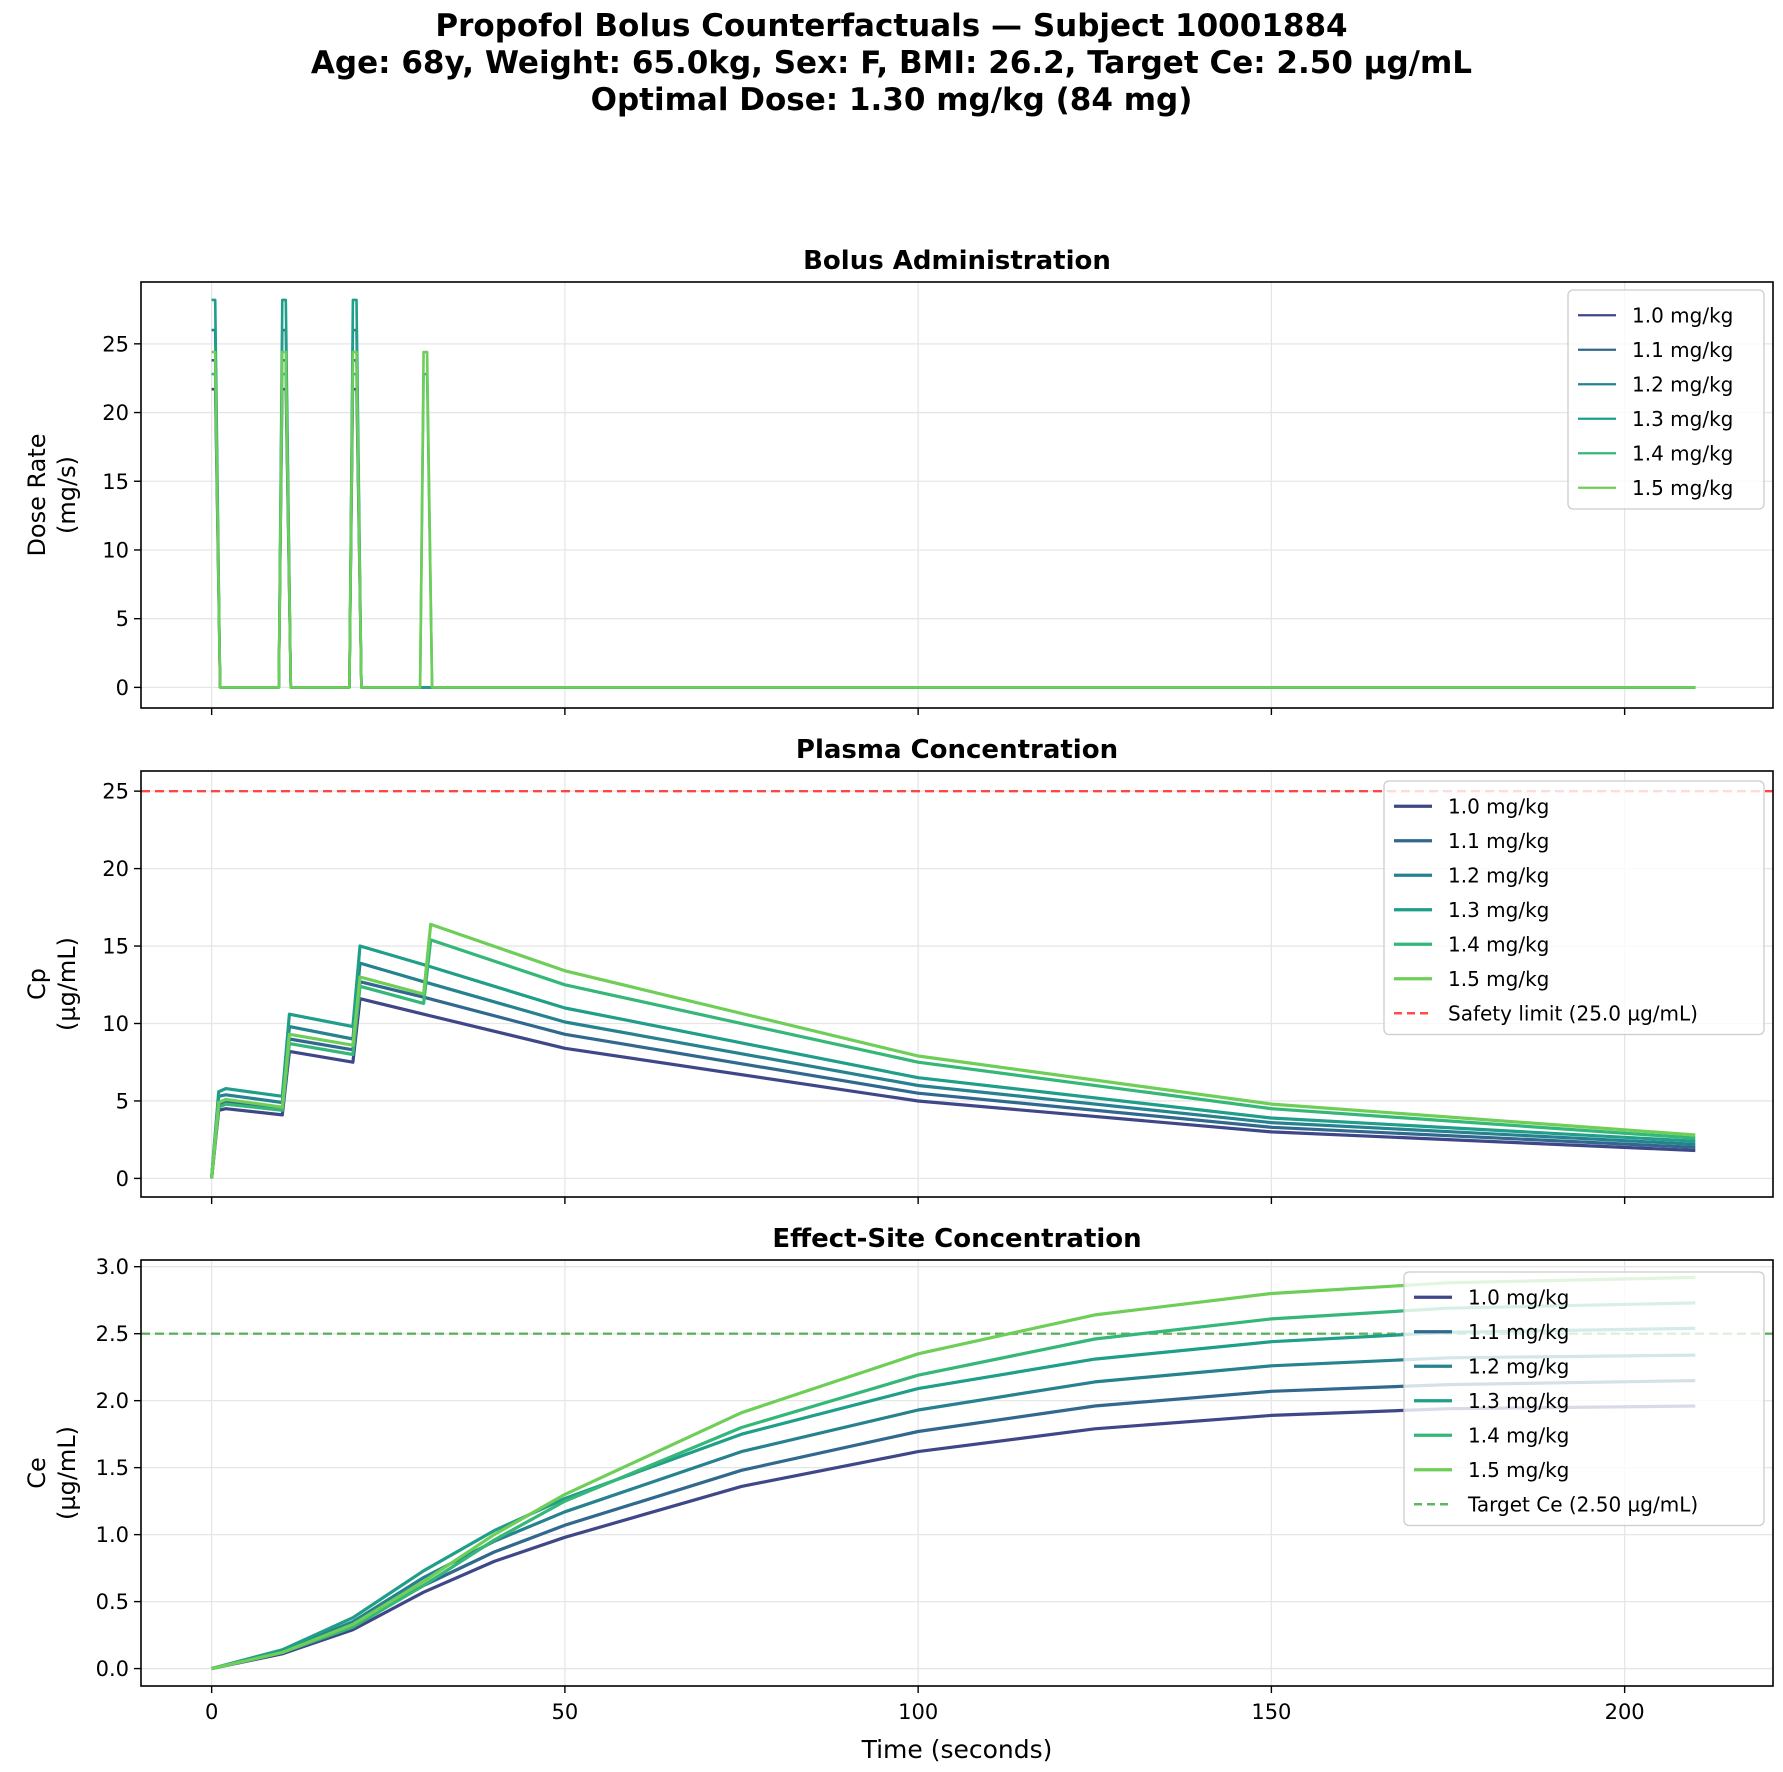 This screenshot has width=1783, height=1772. I want to click on panel-title: Effect-Site Concentration, so click(956, 1239).